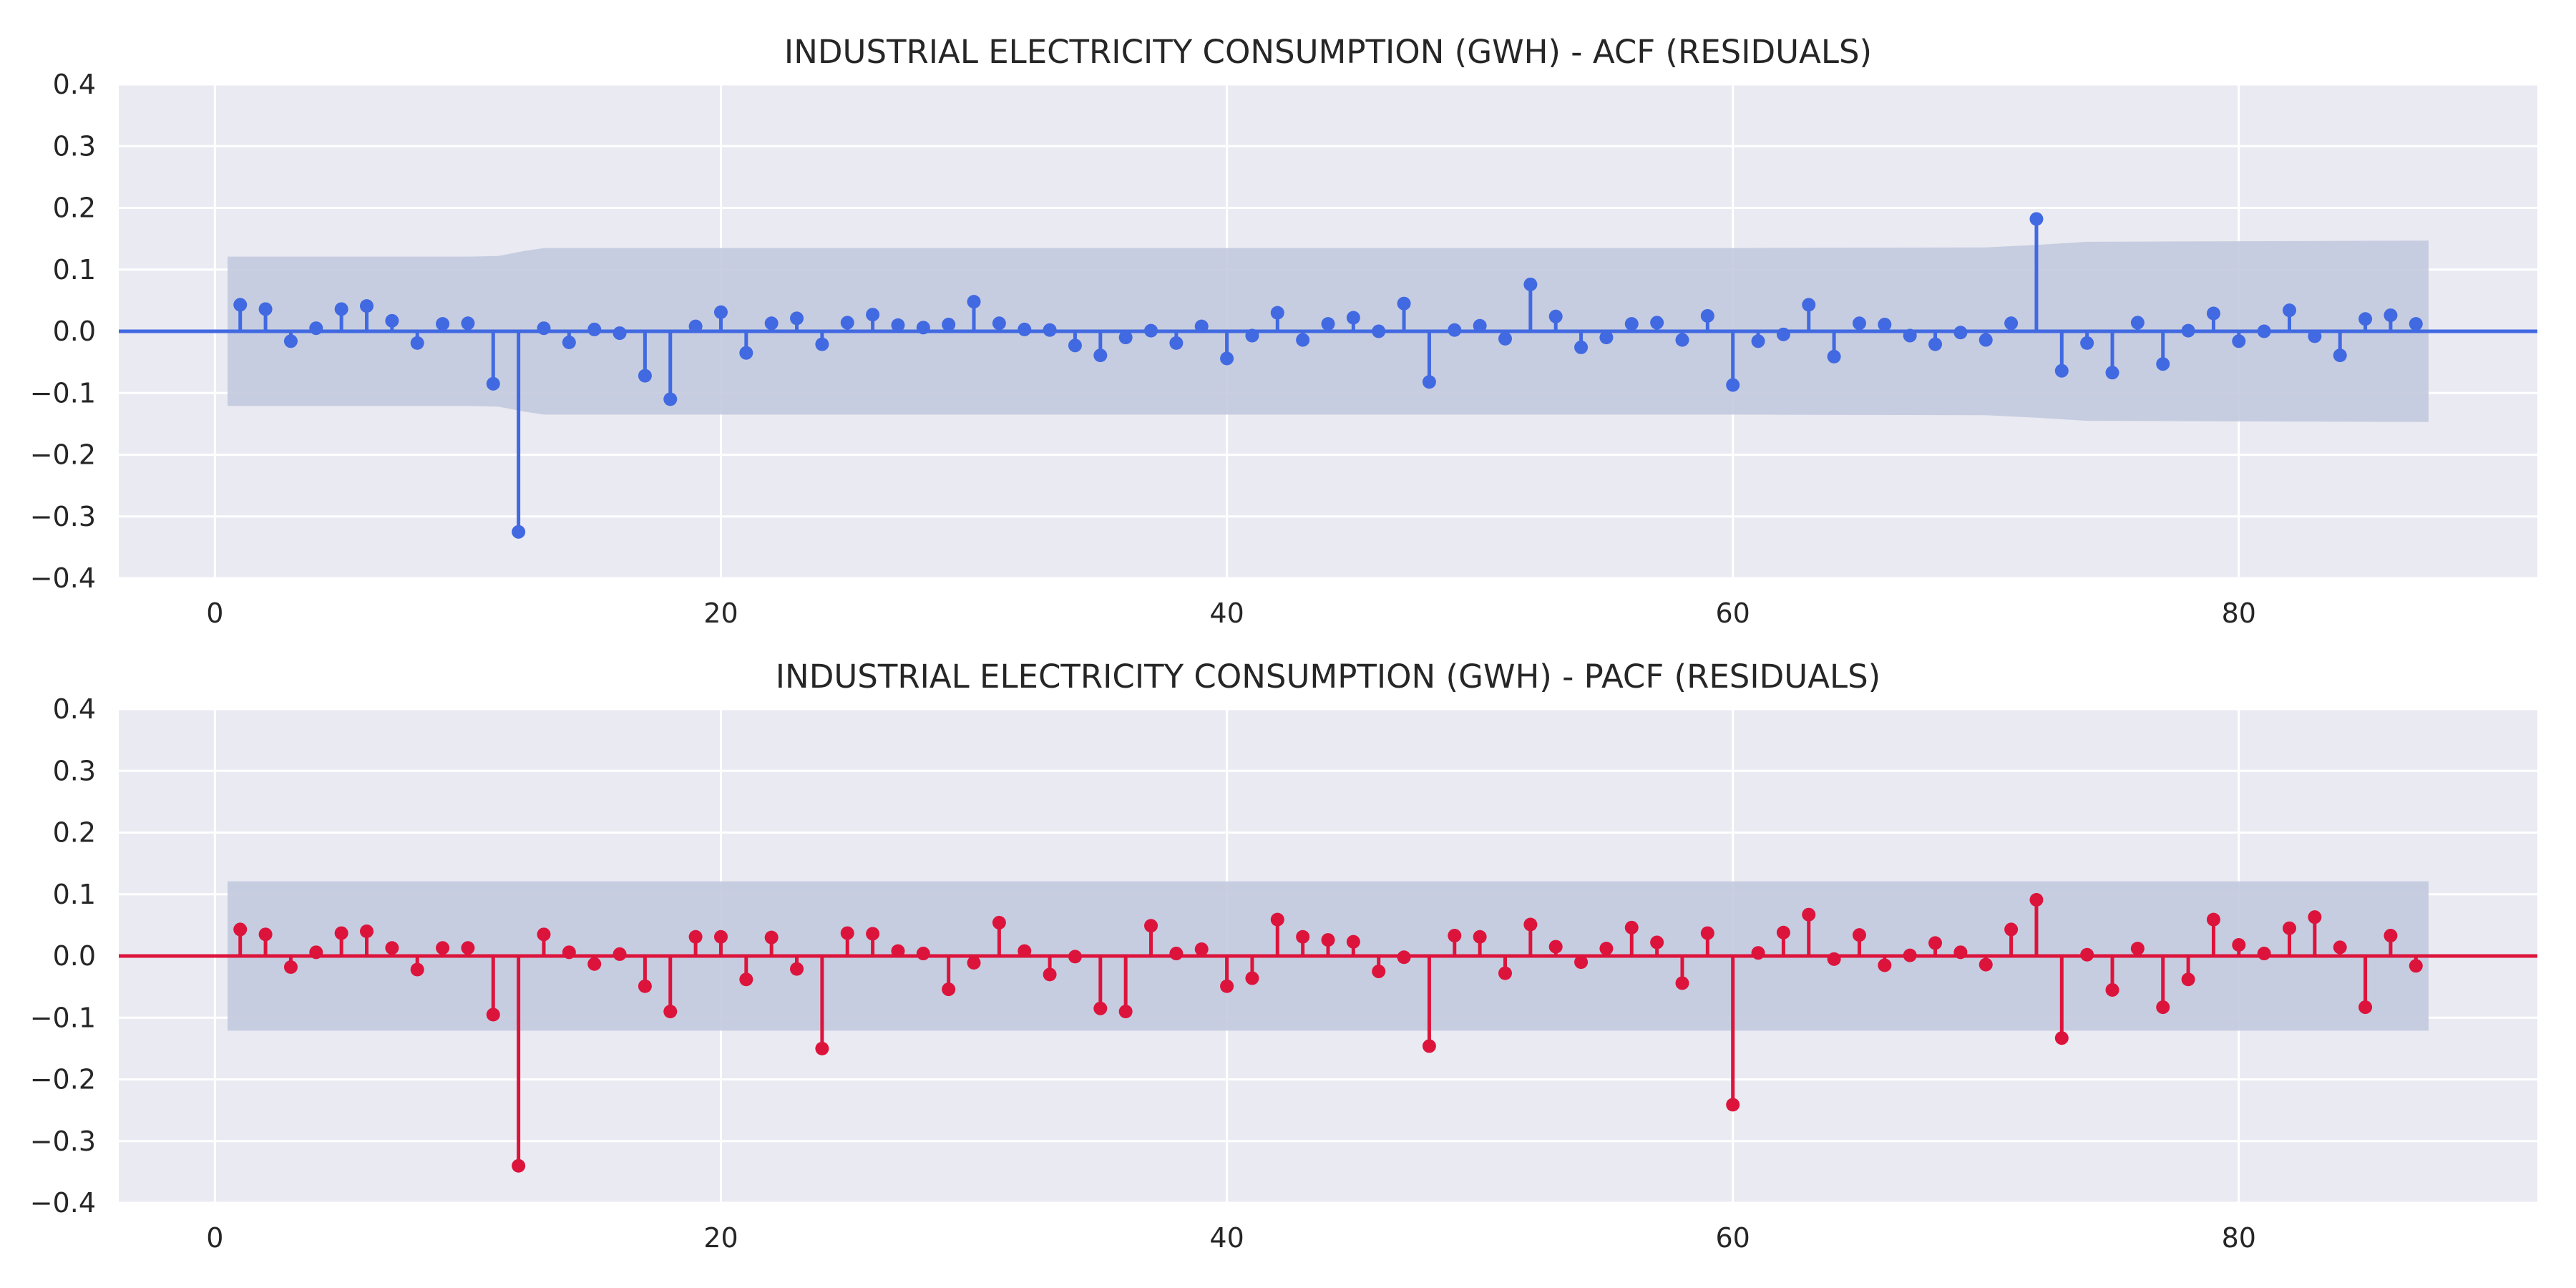 This screenshot has width=2576, height=1288. I want to click on pacf-y-tick-label: 0.3, so click(74, 770).